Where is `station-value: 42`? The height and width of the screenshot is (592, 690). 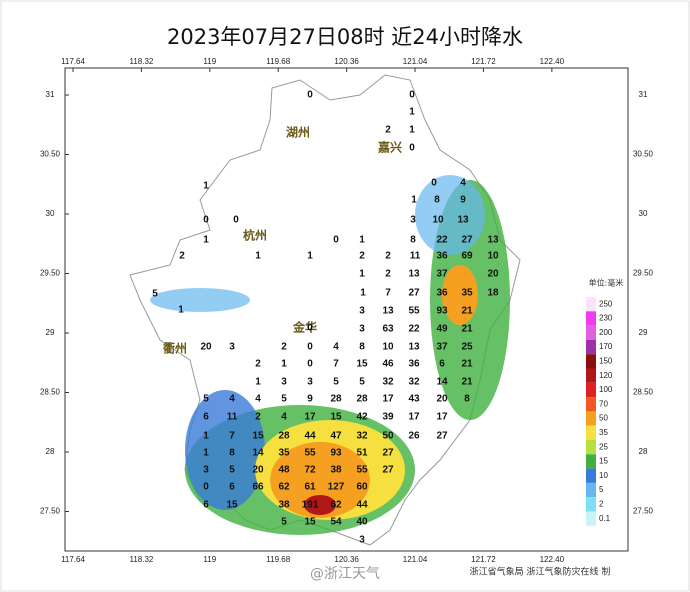 station-value: 42 is located at coordinates (362, 417).